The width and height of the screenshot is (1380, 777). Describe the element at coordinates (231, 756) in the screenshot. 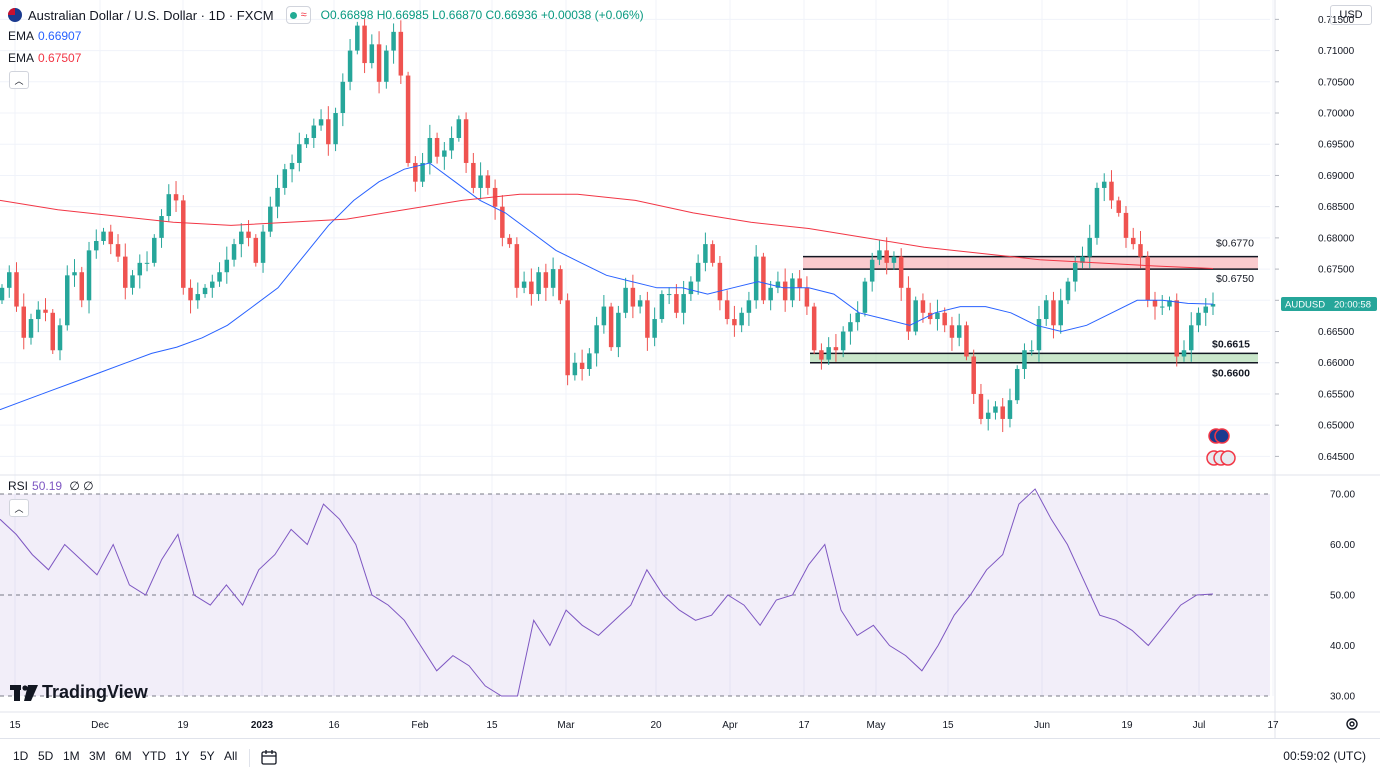

I see `timeframe-all: All` at that location.